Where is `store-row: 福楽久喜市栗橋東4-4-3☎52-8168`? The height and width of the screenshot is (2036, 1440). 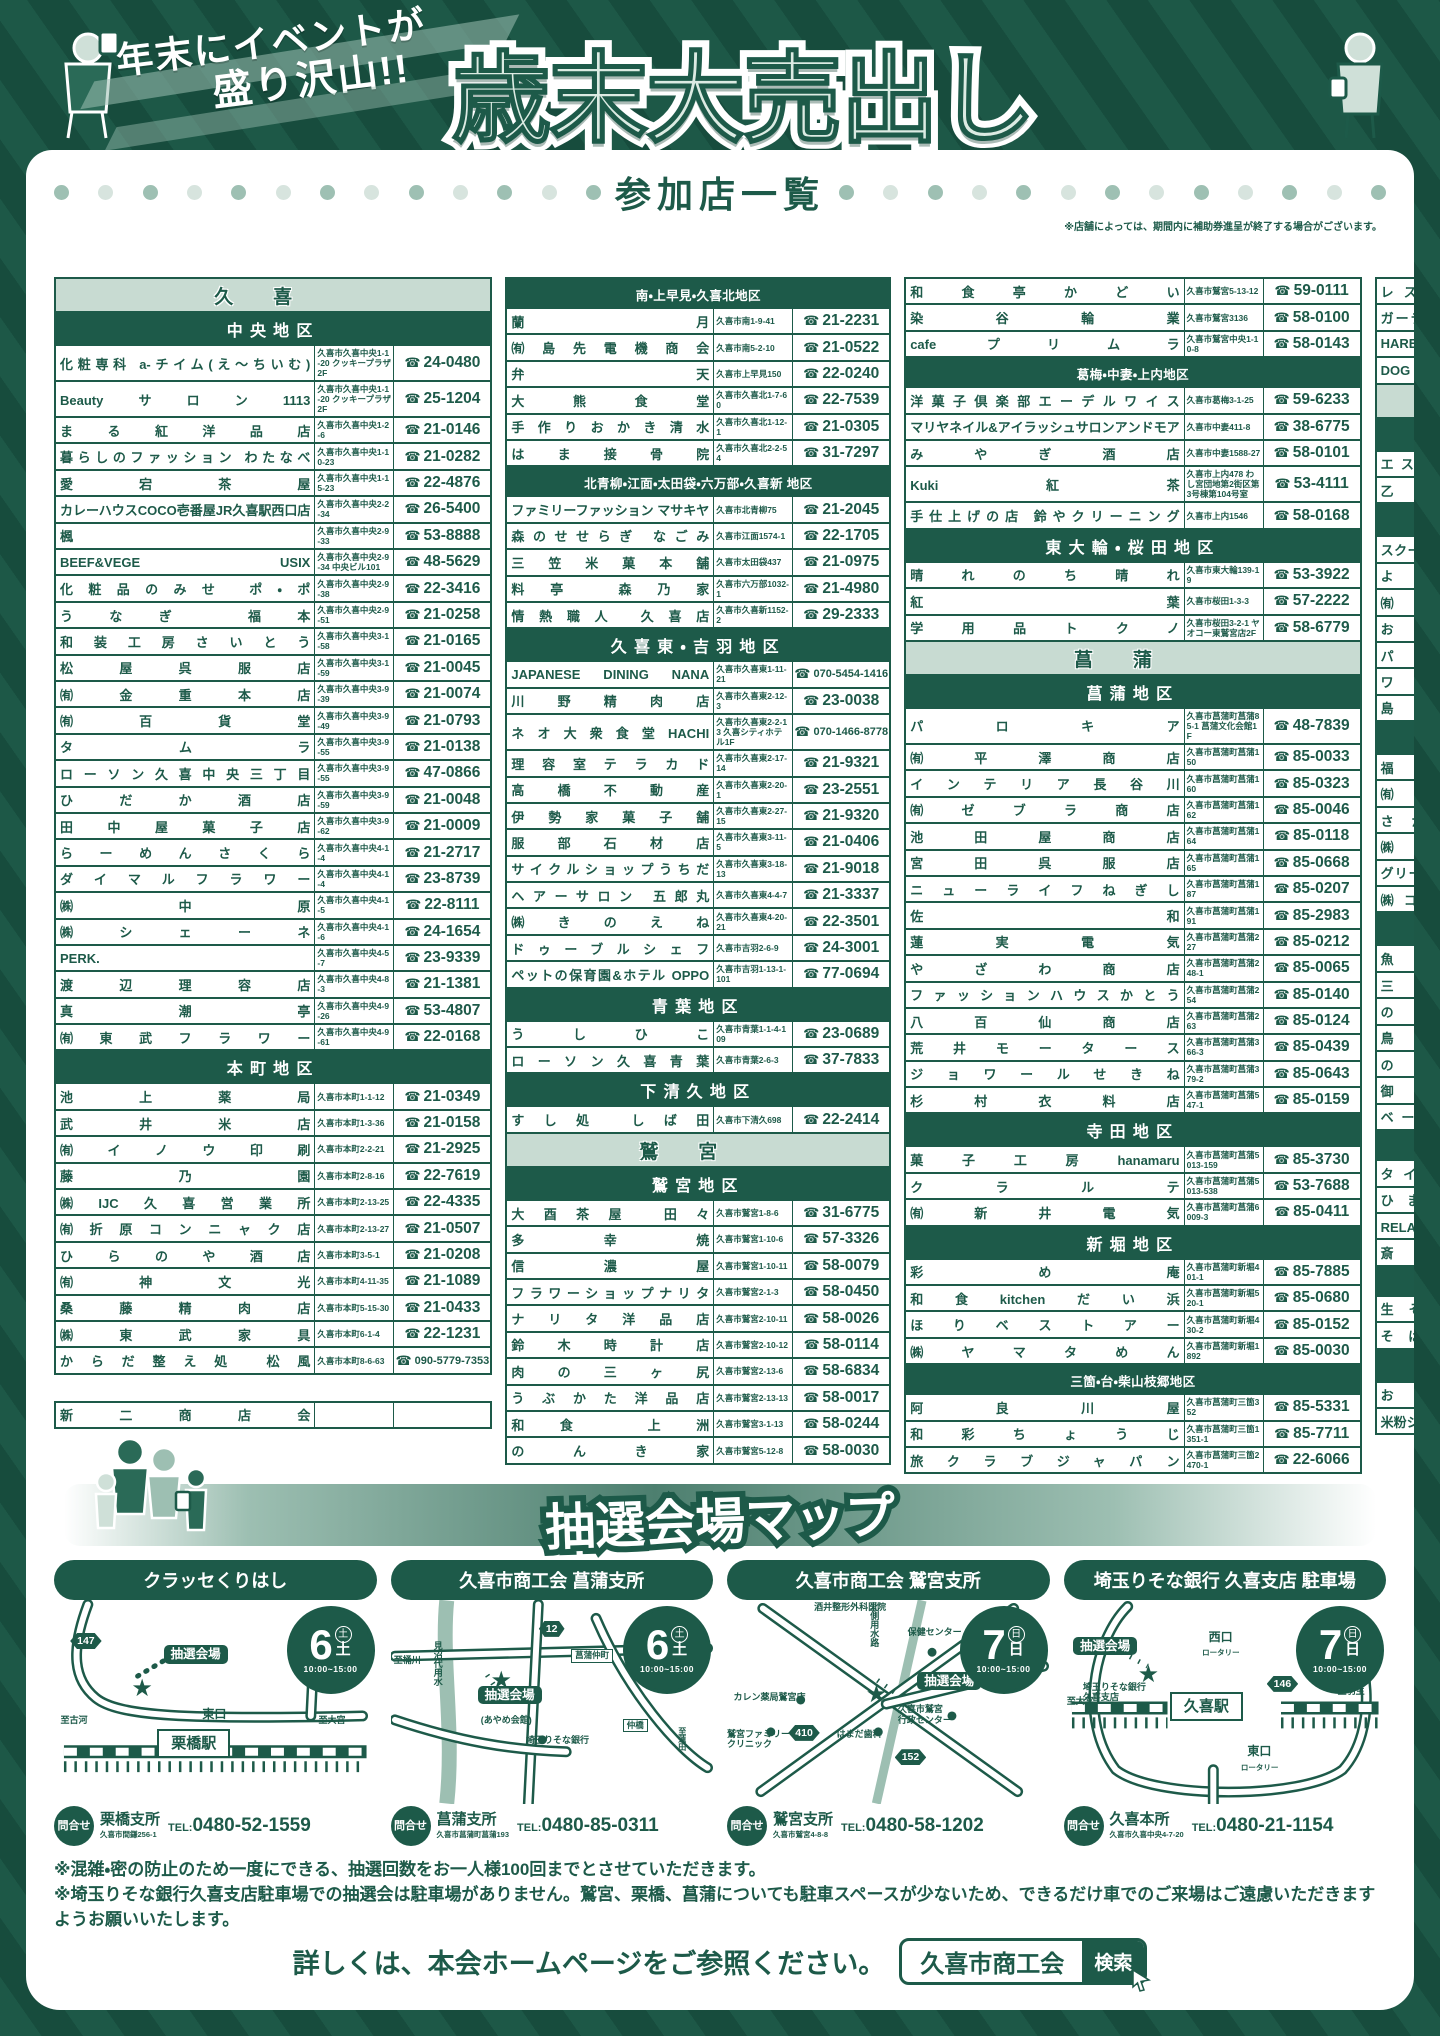 store-row: 福楽久喜市栗橋東4-4-3☎52-8168 is located at coordinates (1394, 767).